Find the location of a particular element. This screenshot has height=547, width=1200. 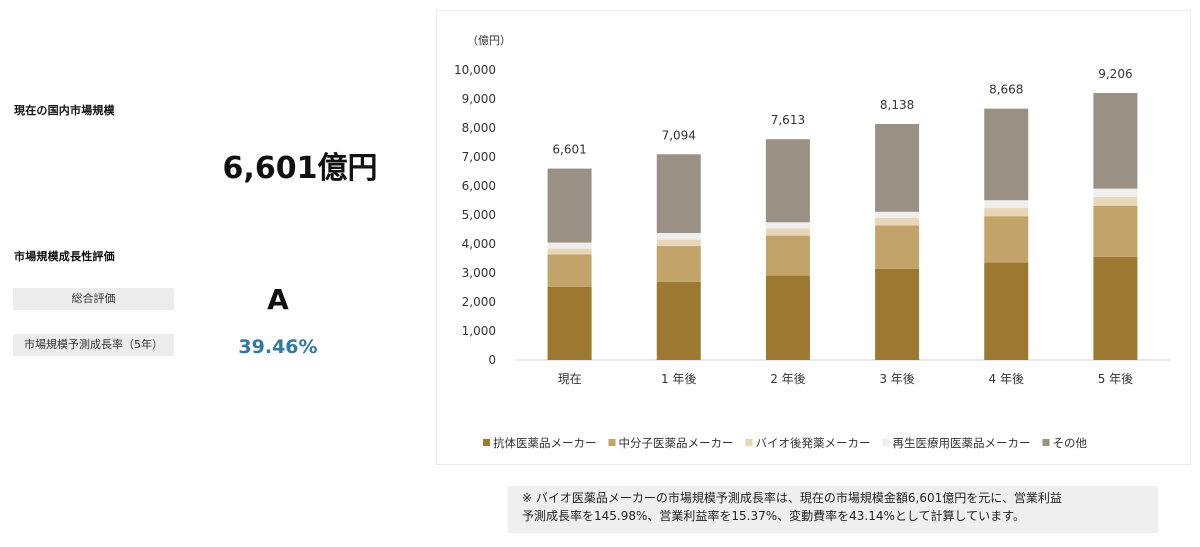

bar-total-label: 8,668 is located at coordinates (1006, 90).